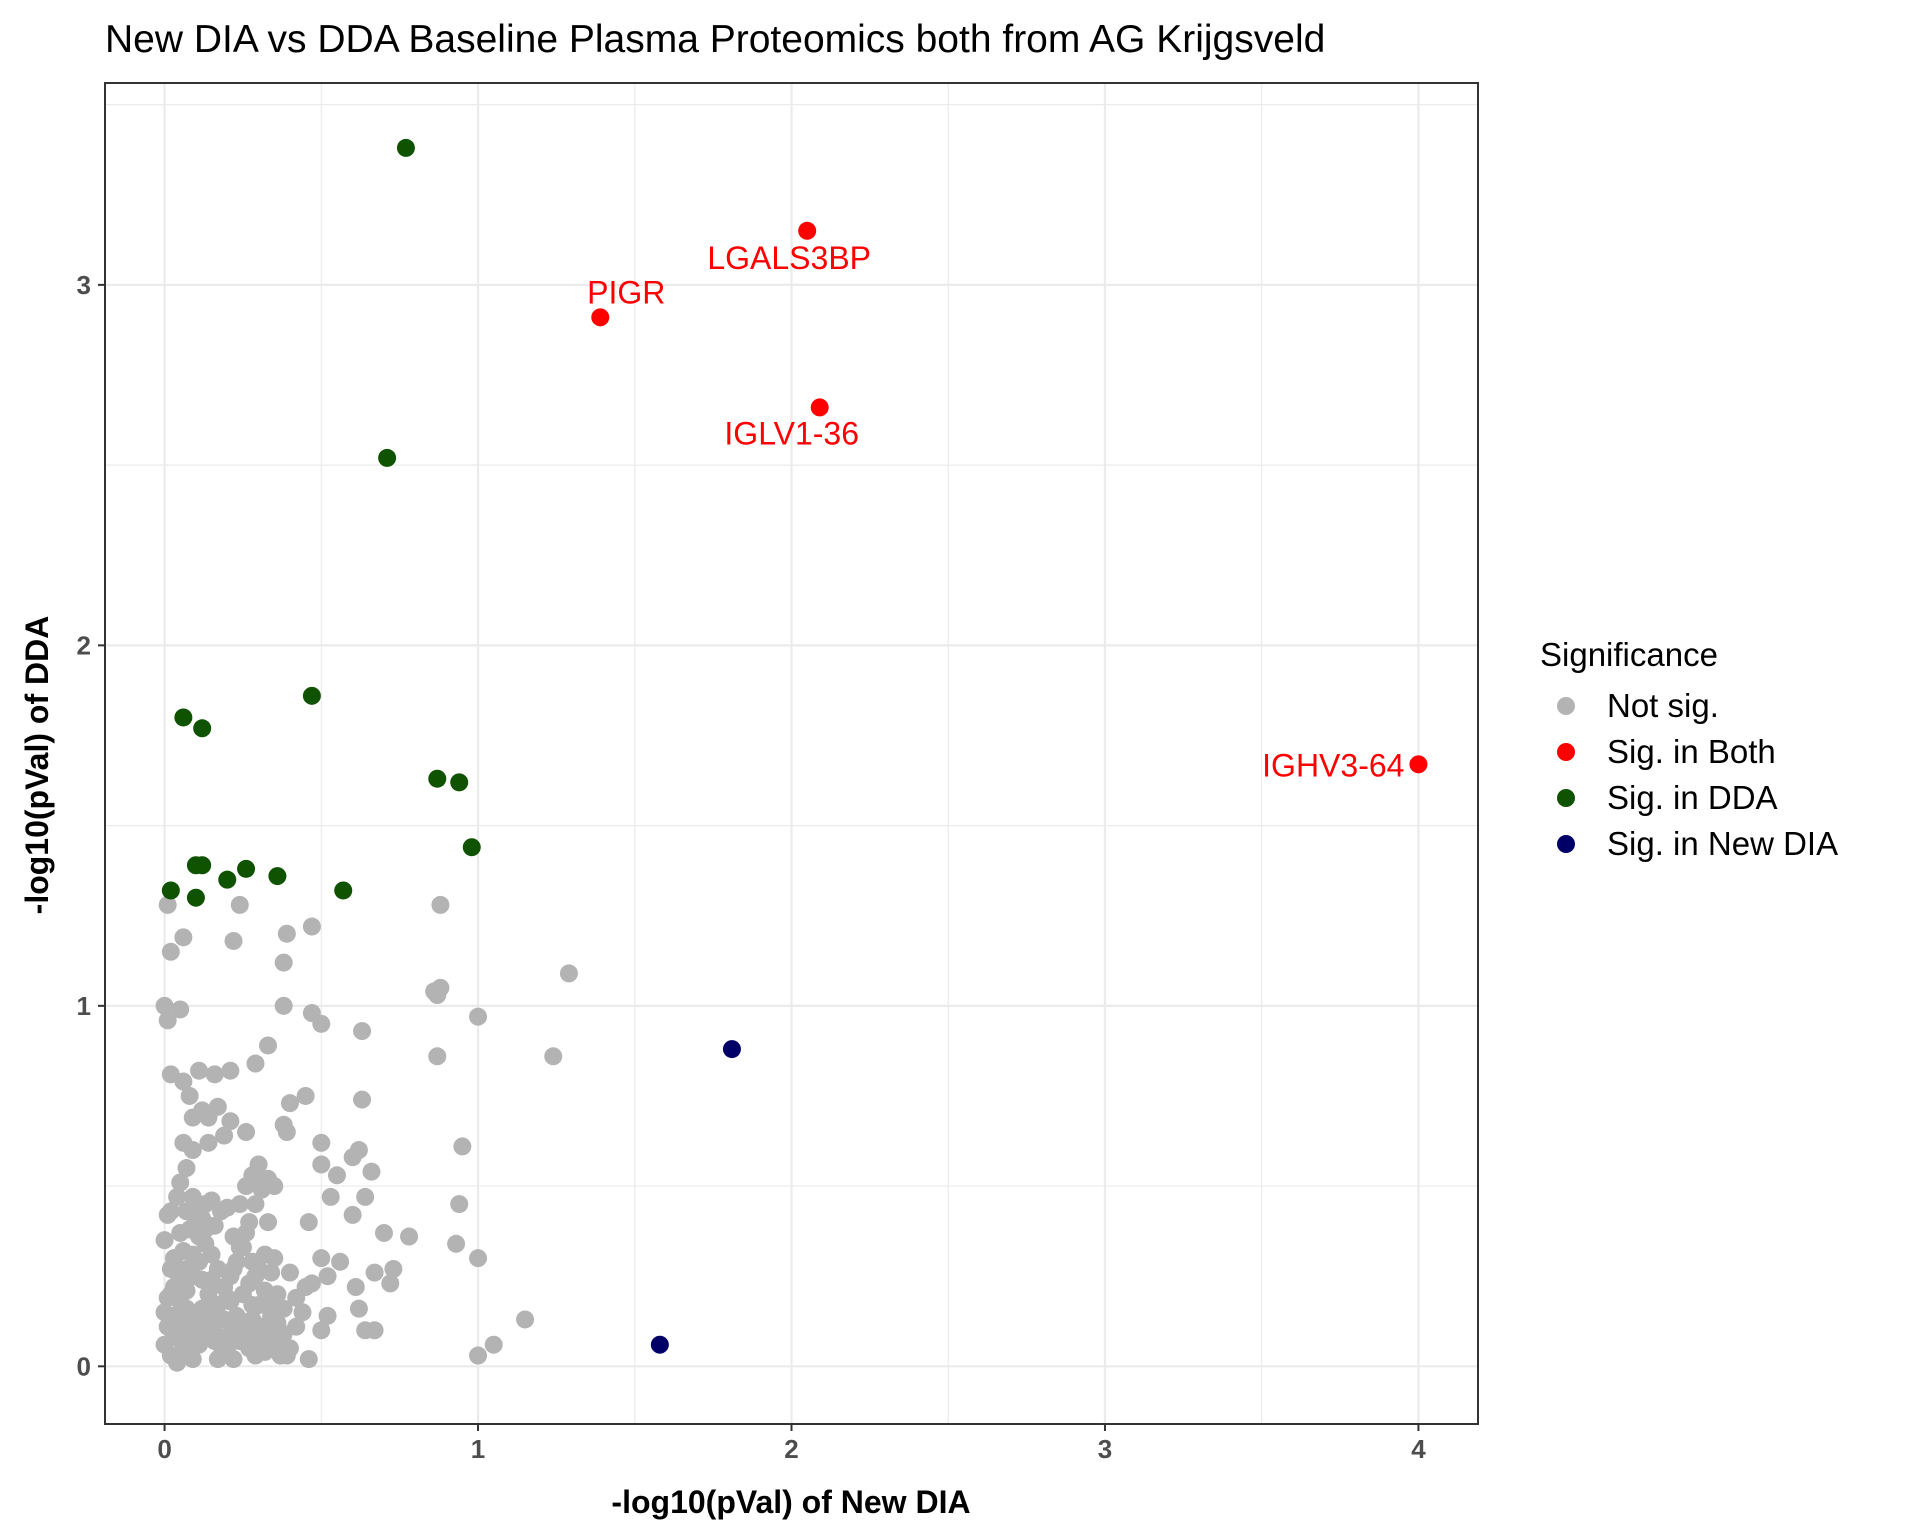 This screenshot has height=1536, width=1920. Describe the element at coordinates (626, 292) in the screenshot. I see `point-label-pigr: PIGR` at that location.